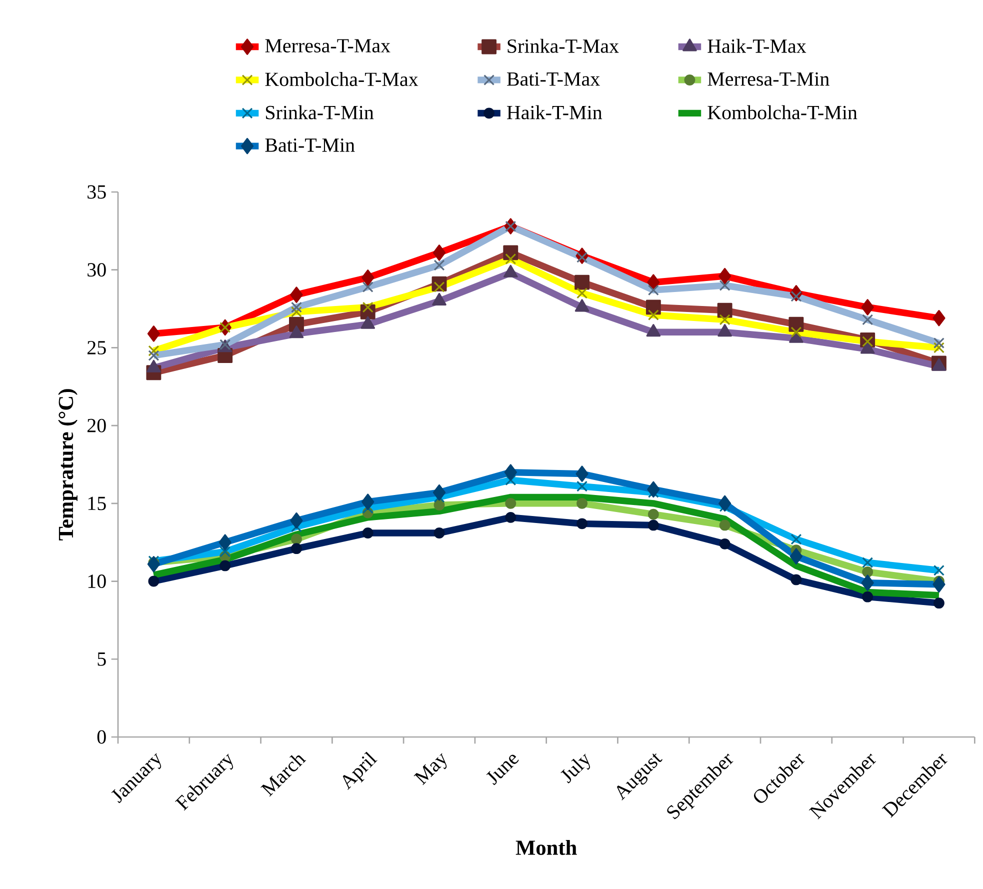 Image resolution: width=983 pixels, height=889 pixels. I want to click on legend-label: Merresa-T-Max, so click(327, 45).